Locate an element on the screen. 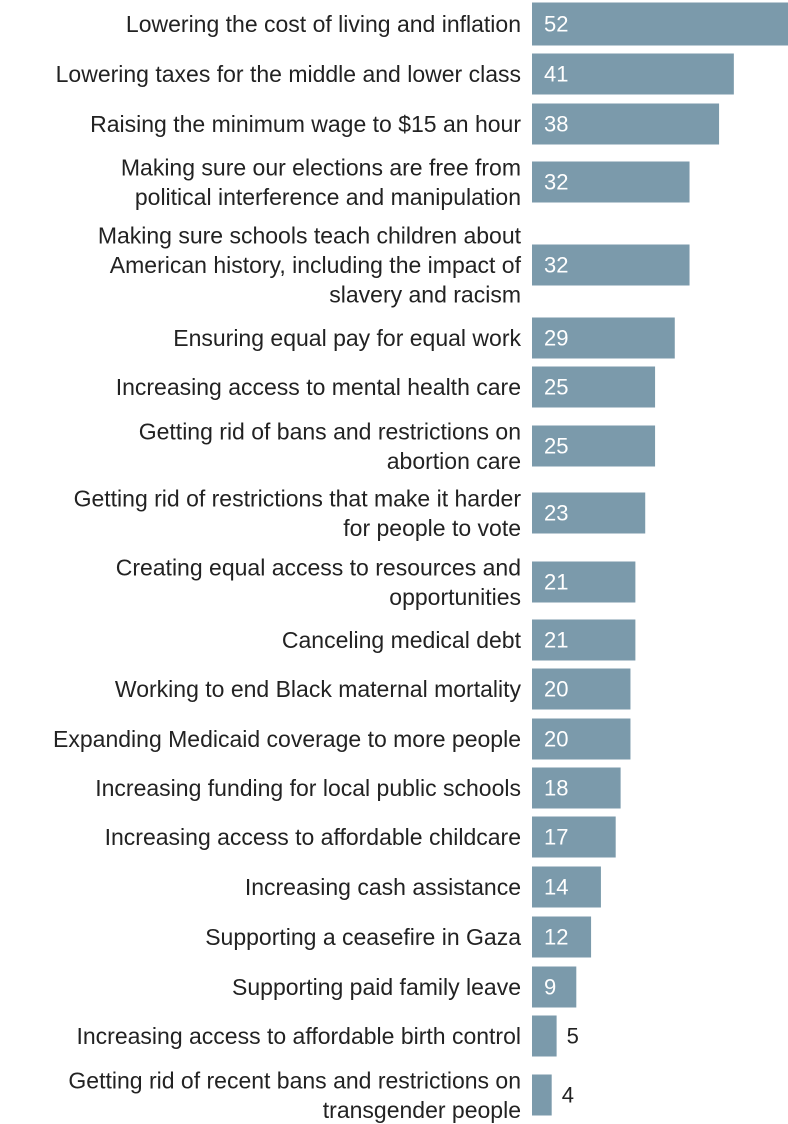 The image size is (788, 1124). category-label: Creating equal access to resources and is located at coordinates (318, 567).